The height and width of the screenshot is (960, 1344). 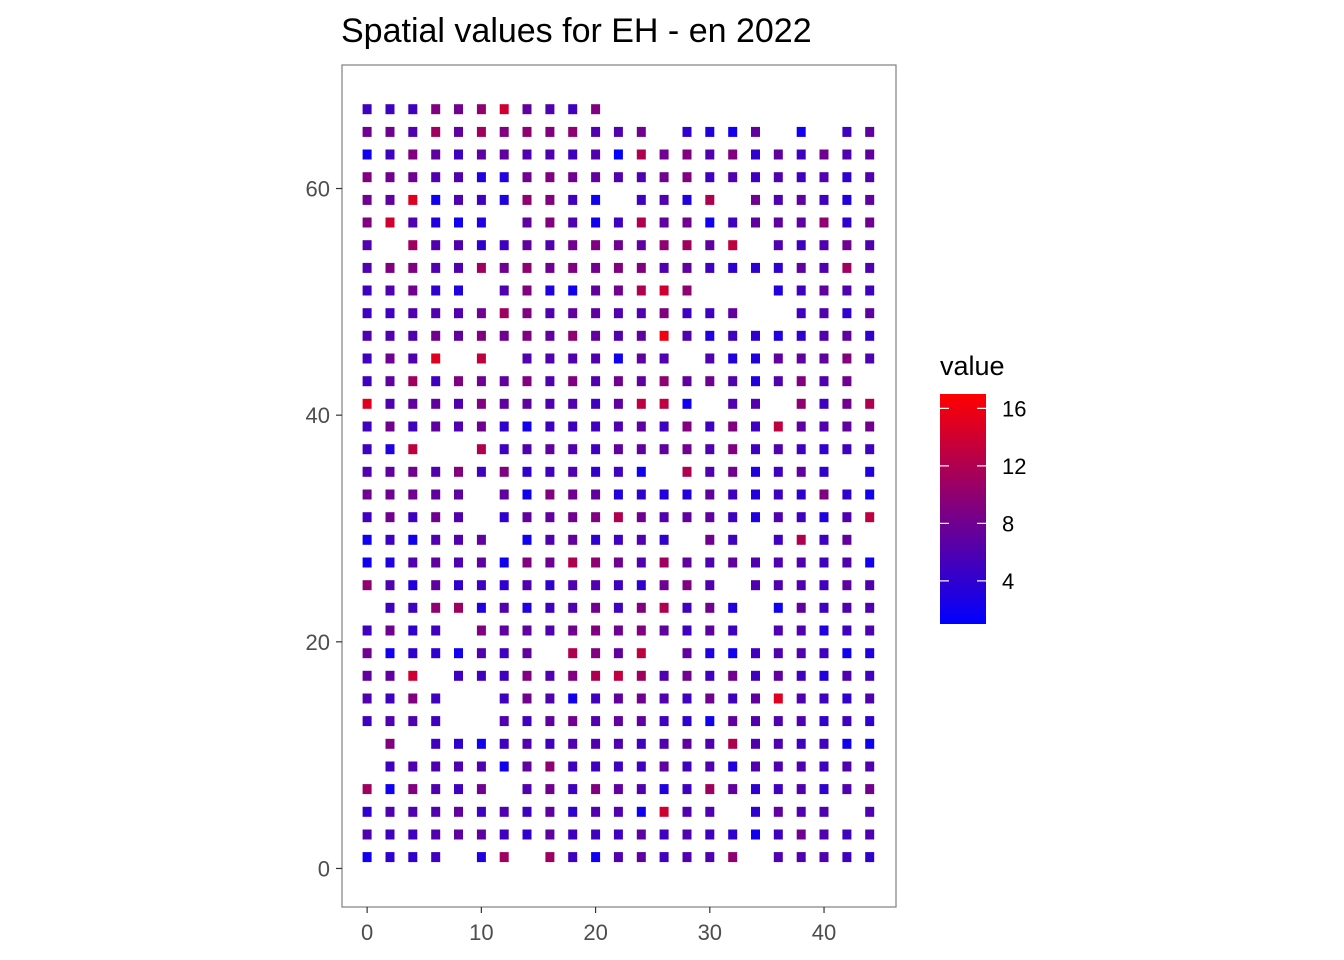 What do you see at coordinates (963, 509) in the screenshot?
I see `legend-colorbar` at bounding box center [963, 509].